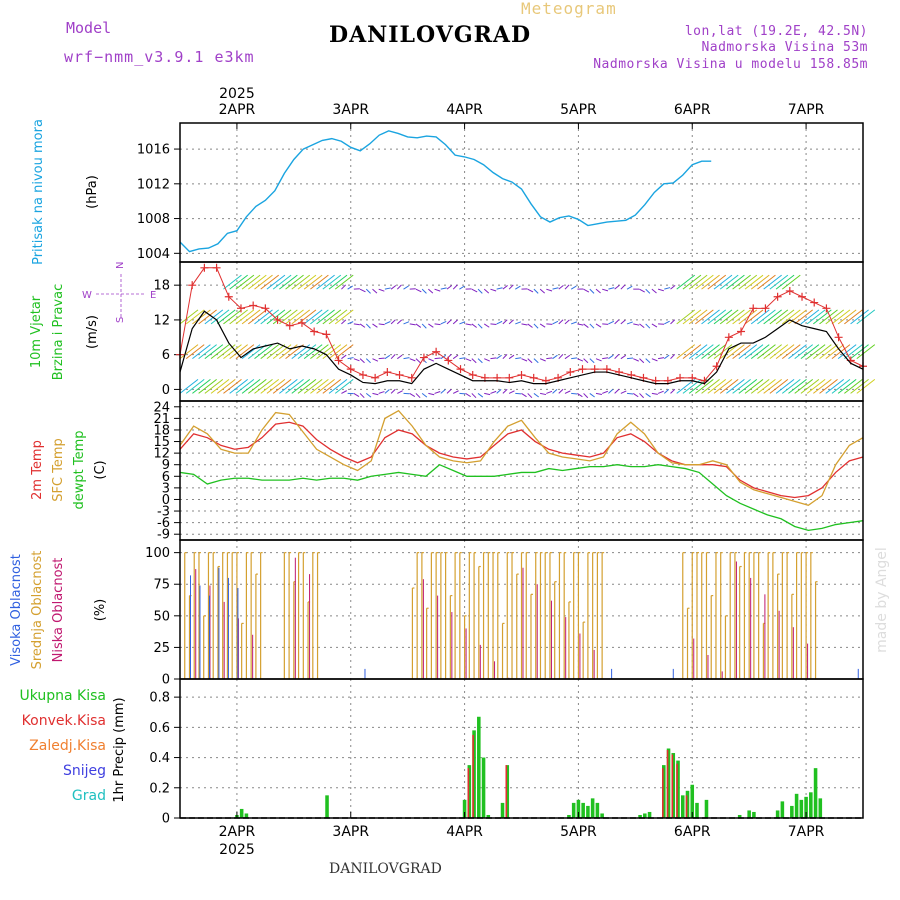 The height and width of the screenshot is (900, 900). I want to click on x-label-bottom-3APR: 3APR, so click(350, 832).